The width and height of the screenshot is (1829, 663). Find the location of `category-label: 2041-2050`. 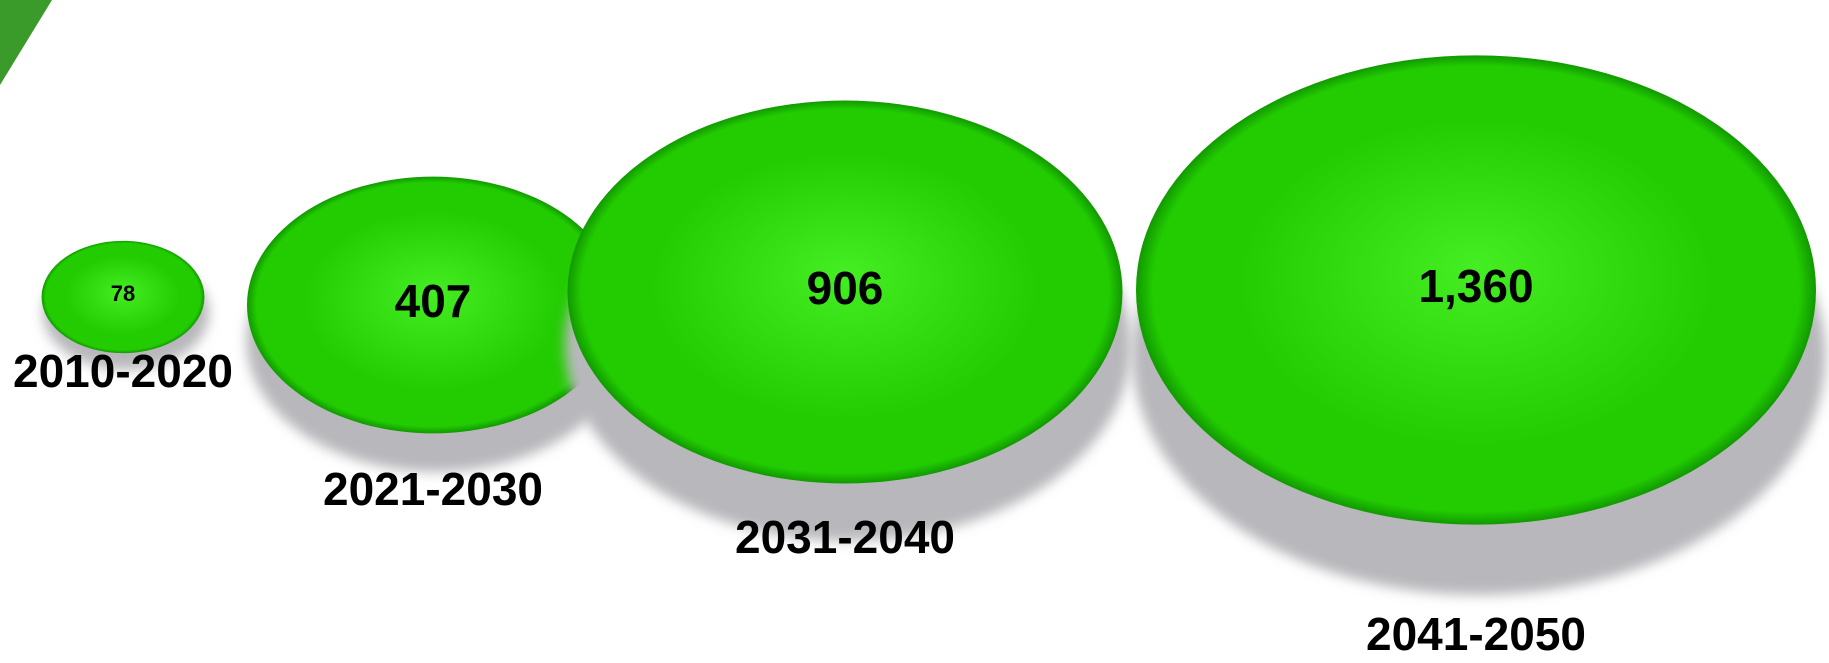

category-label: 2041-2050 is located at coordinates (1476, 633).